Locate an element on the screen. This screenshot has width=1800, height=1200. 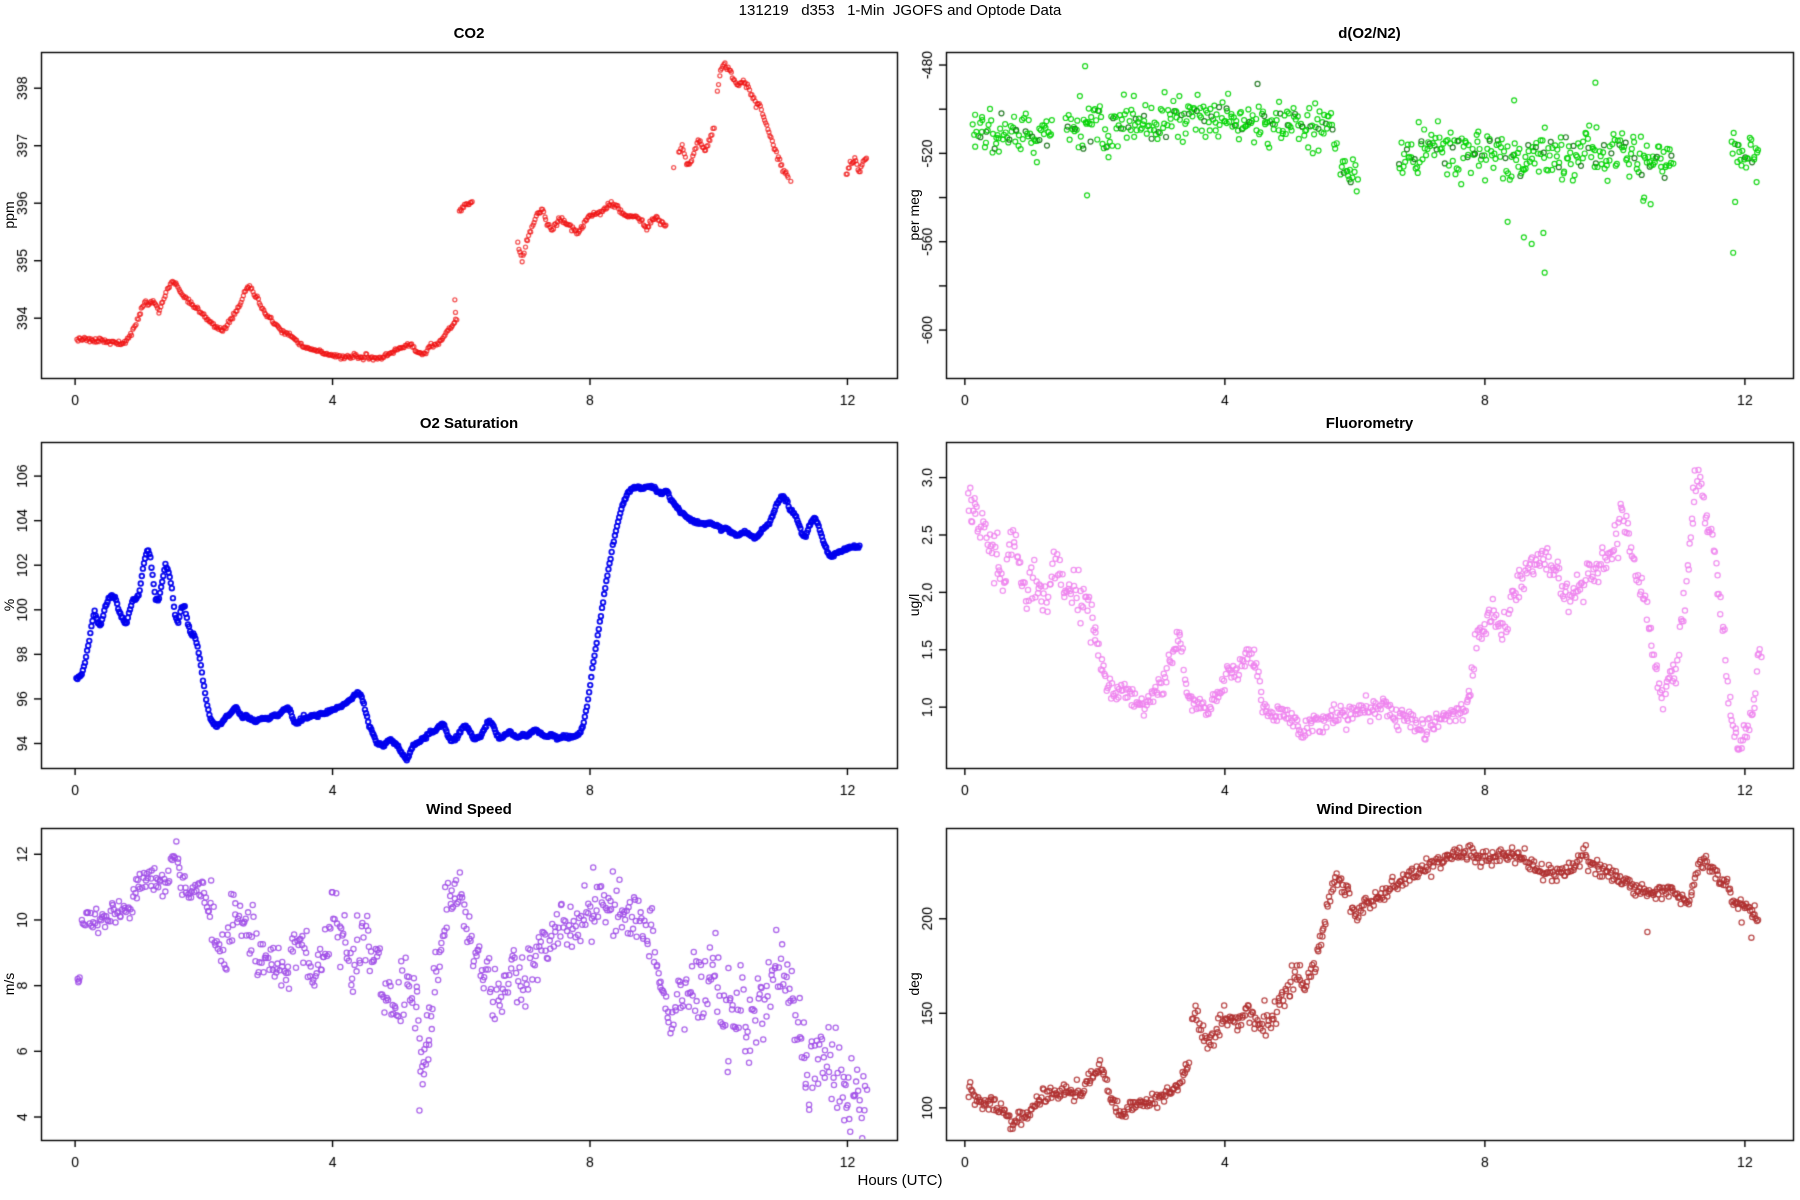
panel-title-wind-speed: Wind Speed is located at coordinates (469, 809).